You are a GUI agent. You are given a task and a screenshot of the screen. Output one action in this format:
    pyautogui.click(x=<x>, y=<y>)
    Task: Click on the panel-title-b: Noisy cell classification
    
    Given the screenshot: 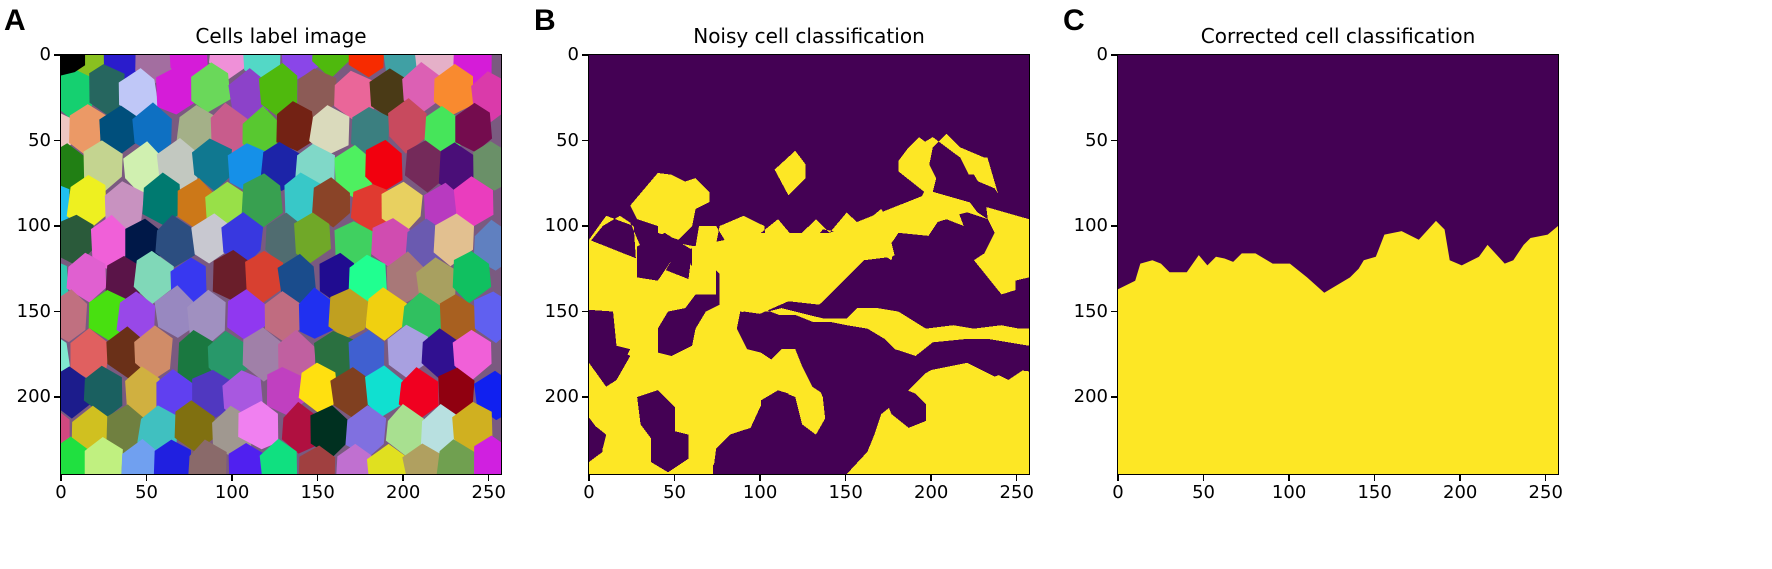 What is the action you would take?
    pyautogui.click(x=809, y=36)
    